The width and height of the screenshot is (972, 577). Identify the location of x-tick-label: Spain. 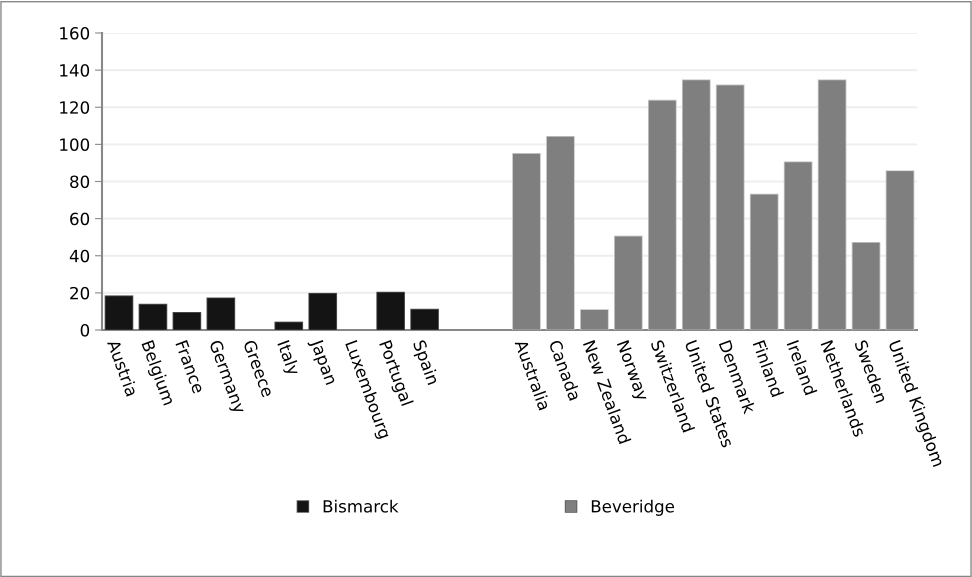
(425, 362).